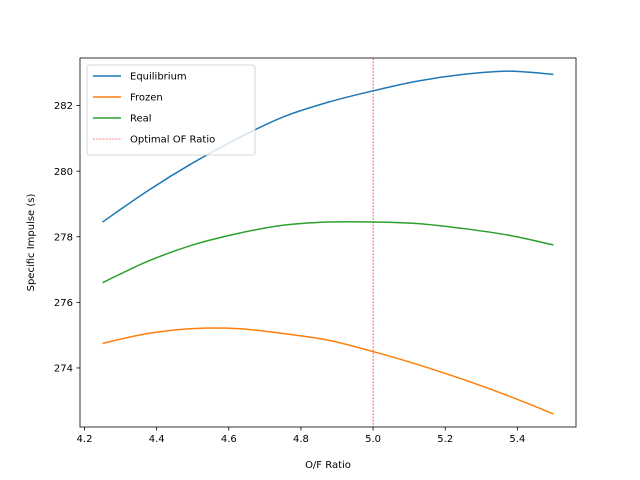 This screenshot has height=480, width=640. Describe the element at coordinates (141, 119) in the screenshot. I see `legend-label: Real` at that location.